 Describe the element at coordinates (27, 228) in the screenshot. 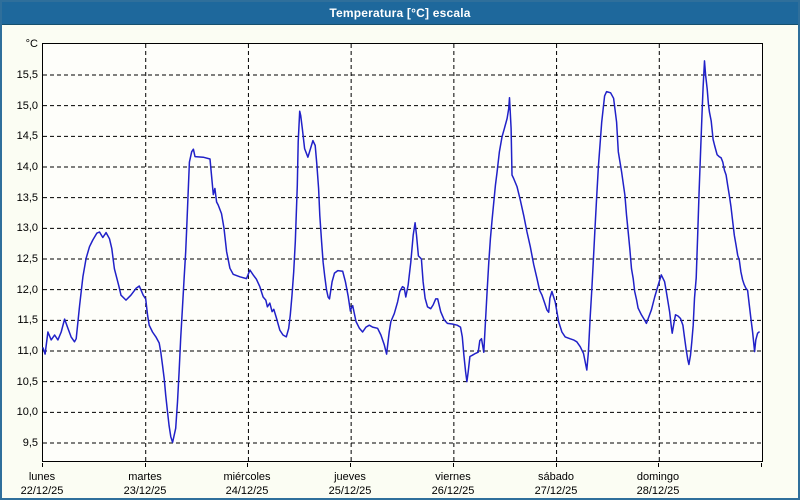

I see `y-axis-tick-label: 13,0` at that location.